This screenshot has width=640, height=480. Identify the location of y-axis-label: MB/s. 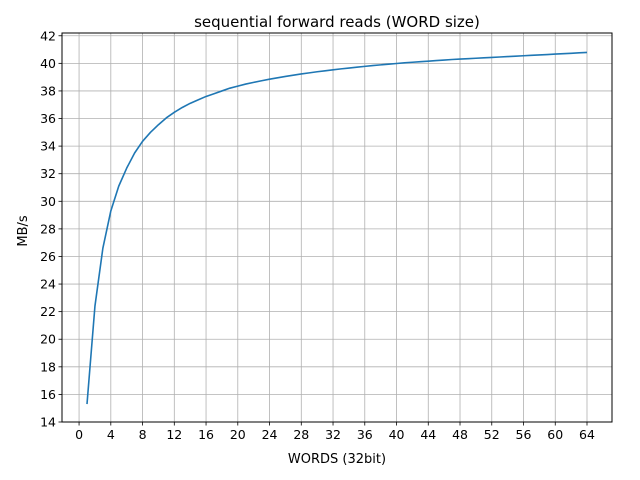
(23, 231).